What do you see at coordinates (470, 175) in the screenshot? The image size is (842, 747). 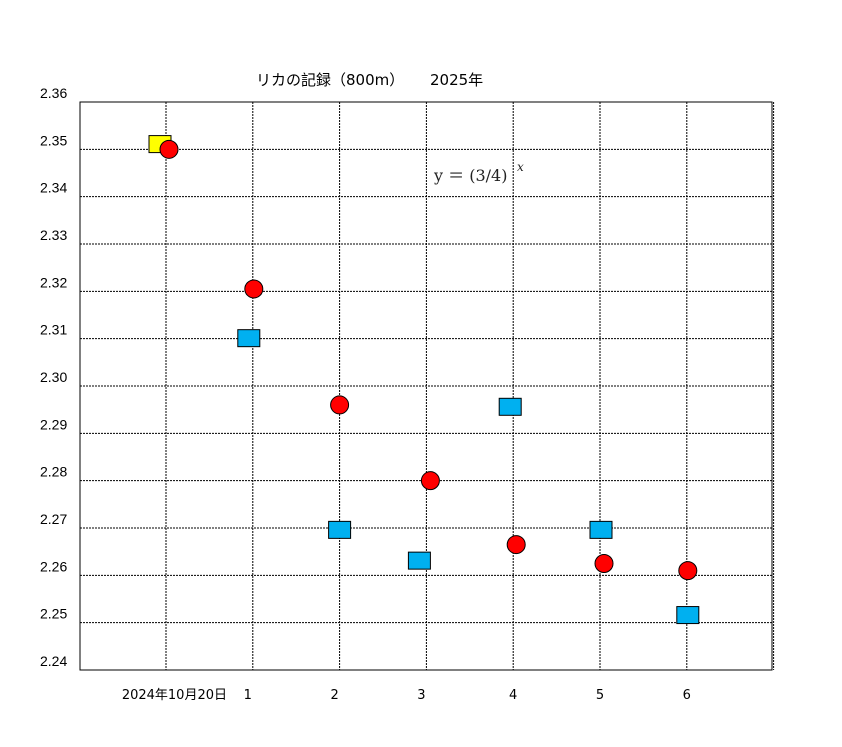 I see `formula-base: y ＝ (3/4)` at bounding box center [470, 175].